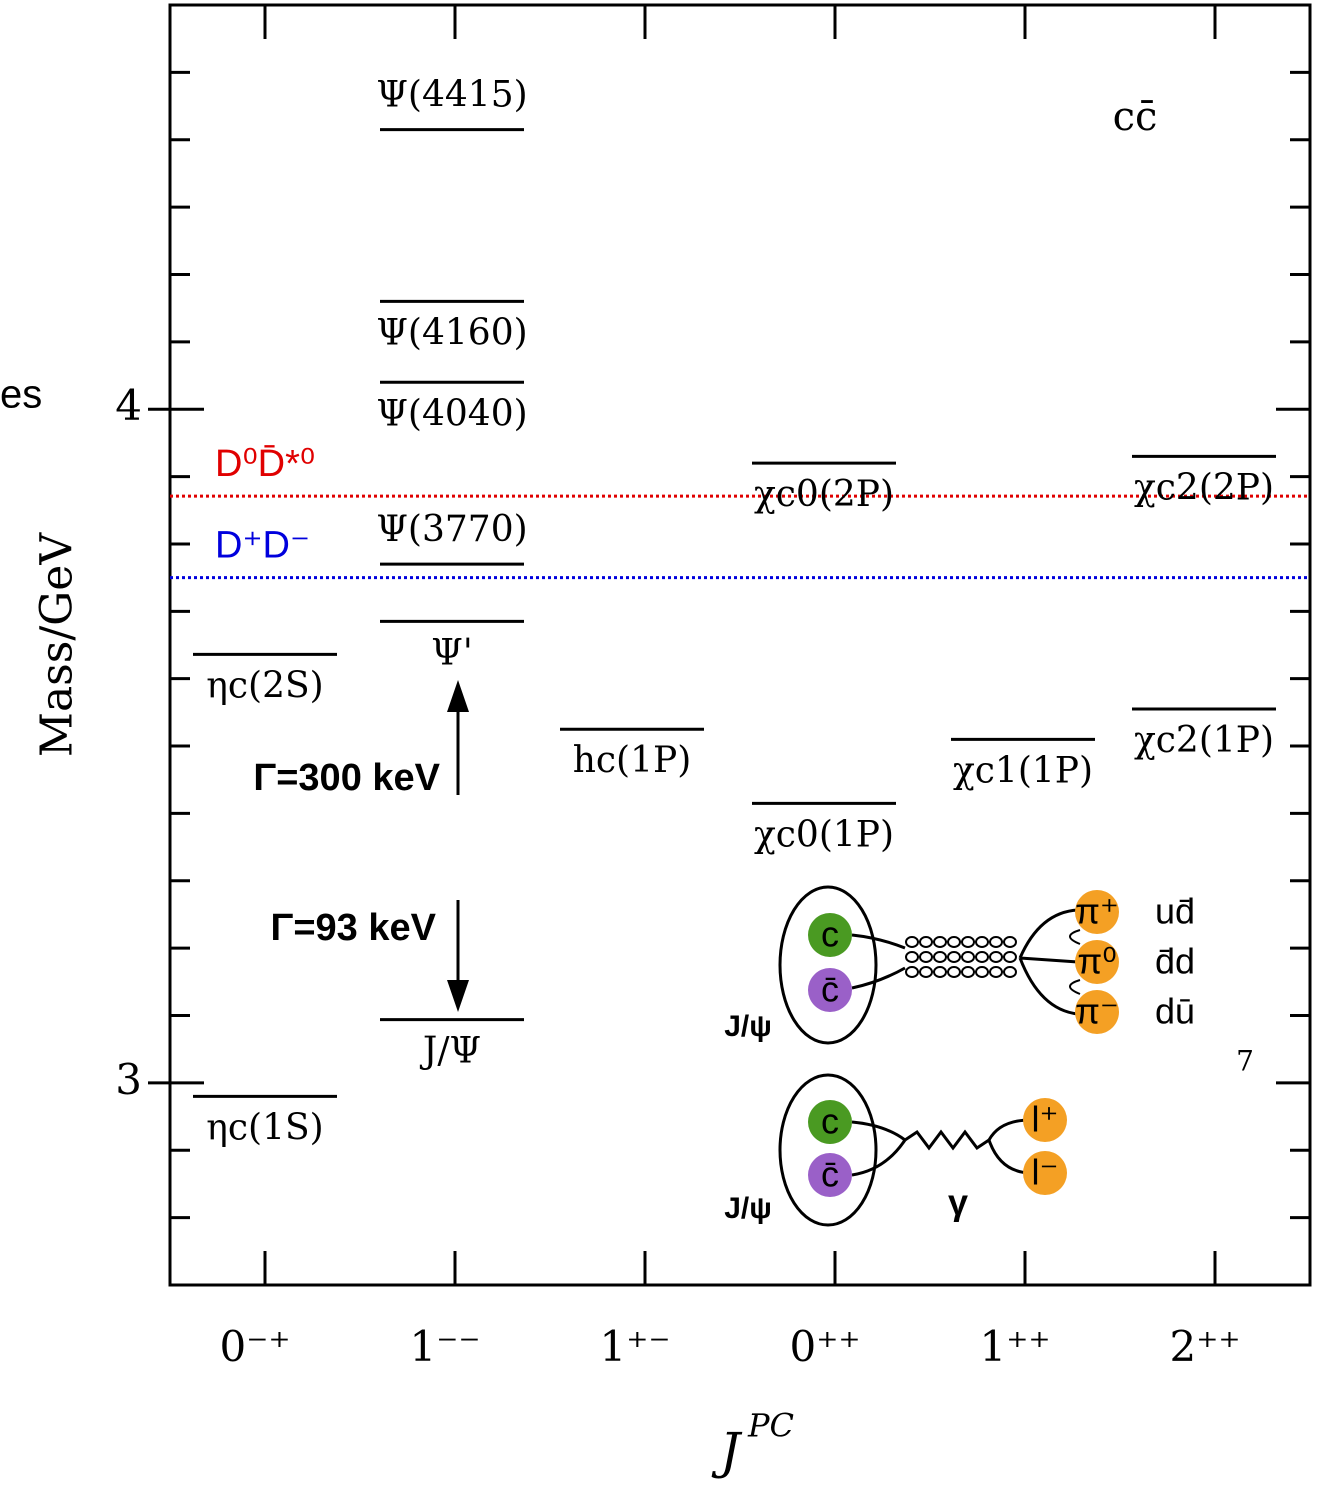  Describe the element at coordinates (958, 1202) in the screenshot. I see `boson-label: γ` at that location.